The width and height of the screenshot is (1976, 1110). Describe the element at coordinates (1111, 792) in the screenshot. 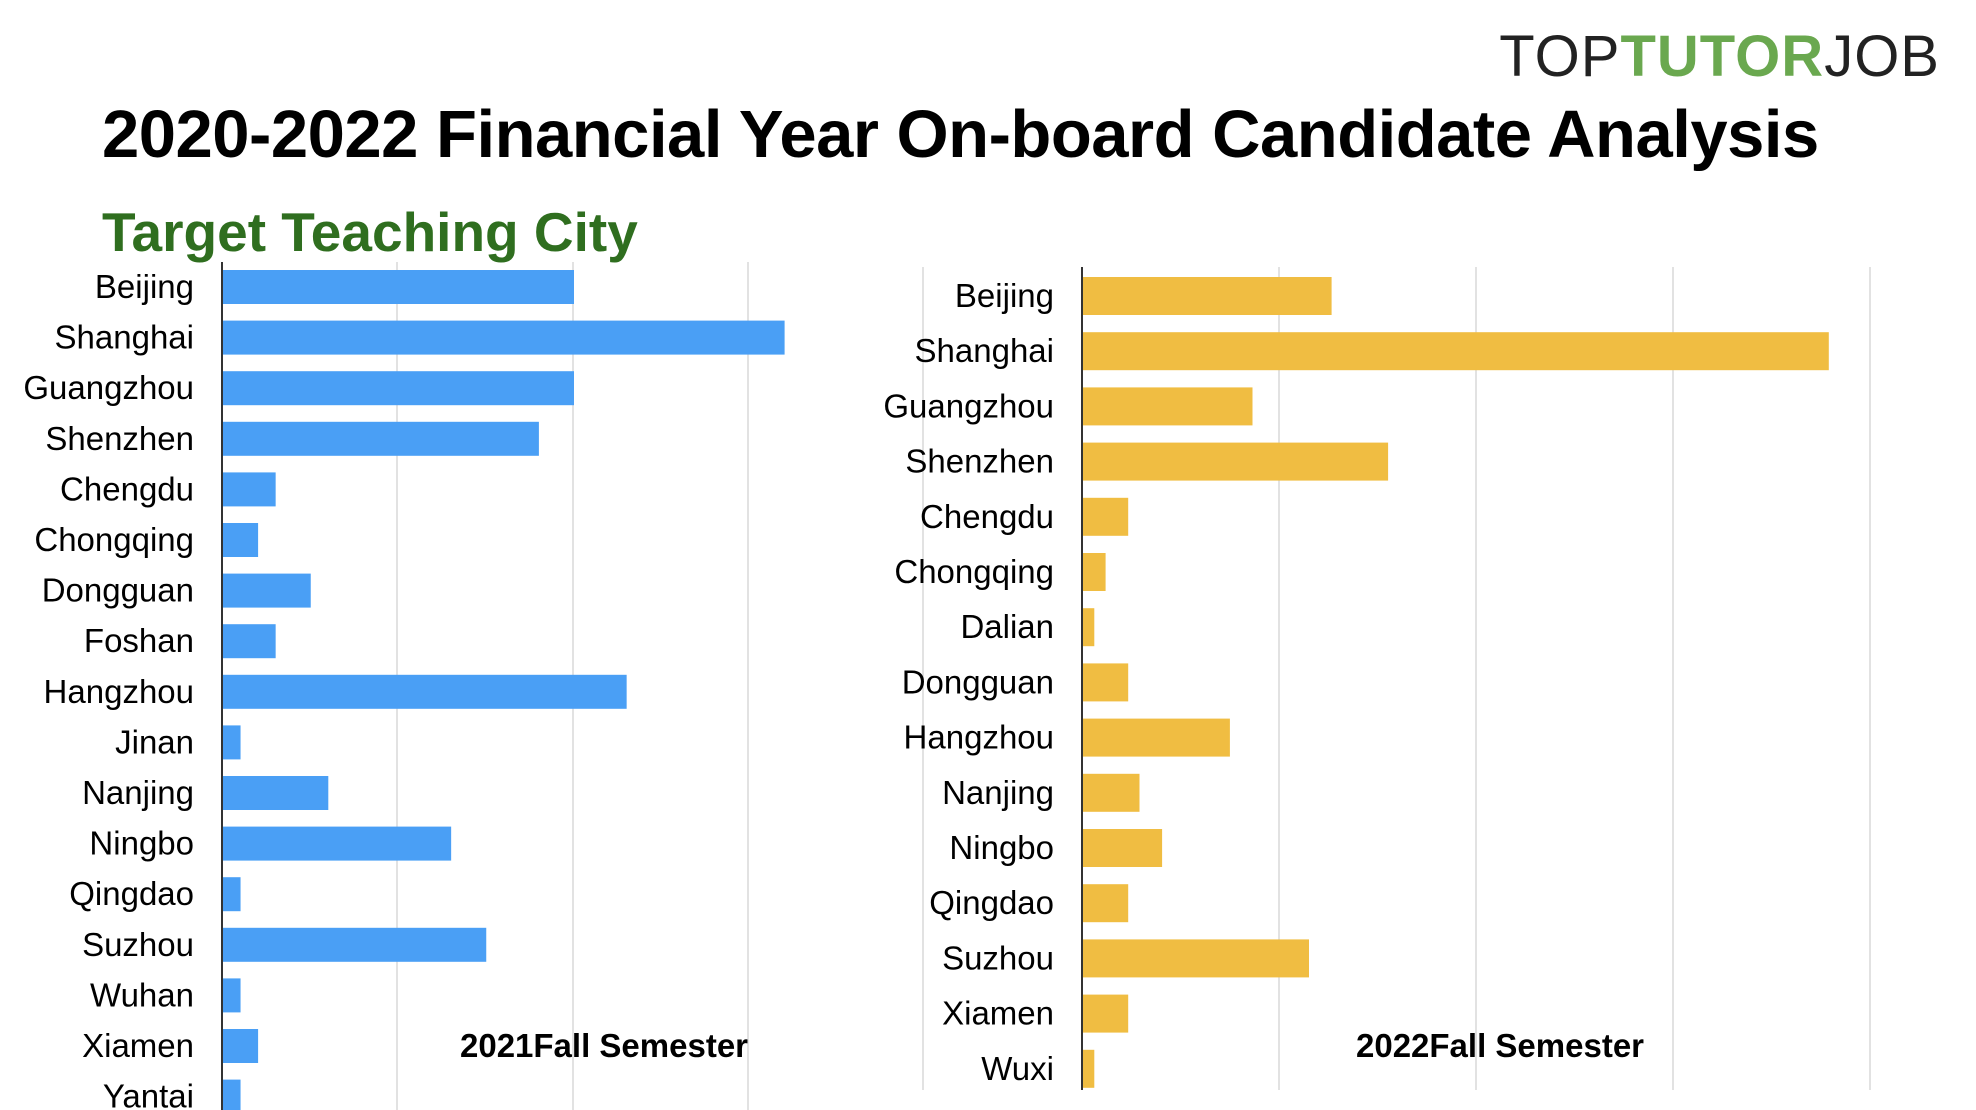

I see `bar-2022-nanjing` at that location.